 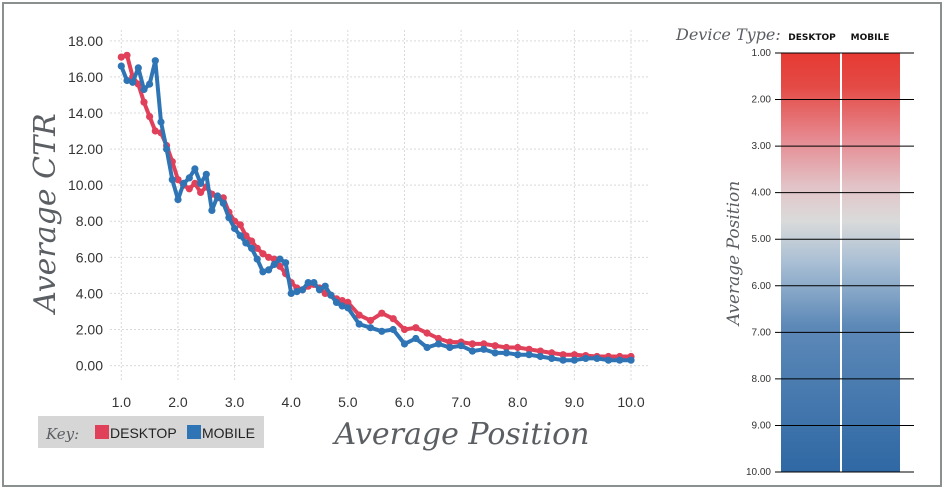 What do you see at coordinates (762, 425) in the screenshot?
I see `heatmap-tick-label: 9.00` at bounding box center [762, 425].